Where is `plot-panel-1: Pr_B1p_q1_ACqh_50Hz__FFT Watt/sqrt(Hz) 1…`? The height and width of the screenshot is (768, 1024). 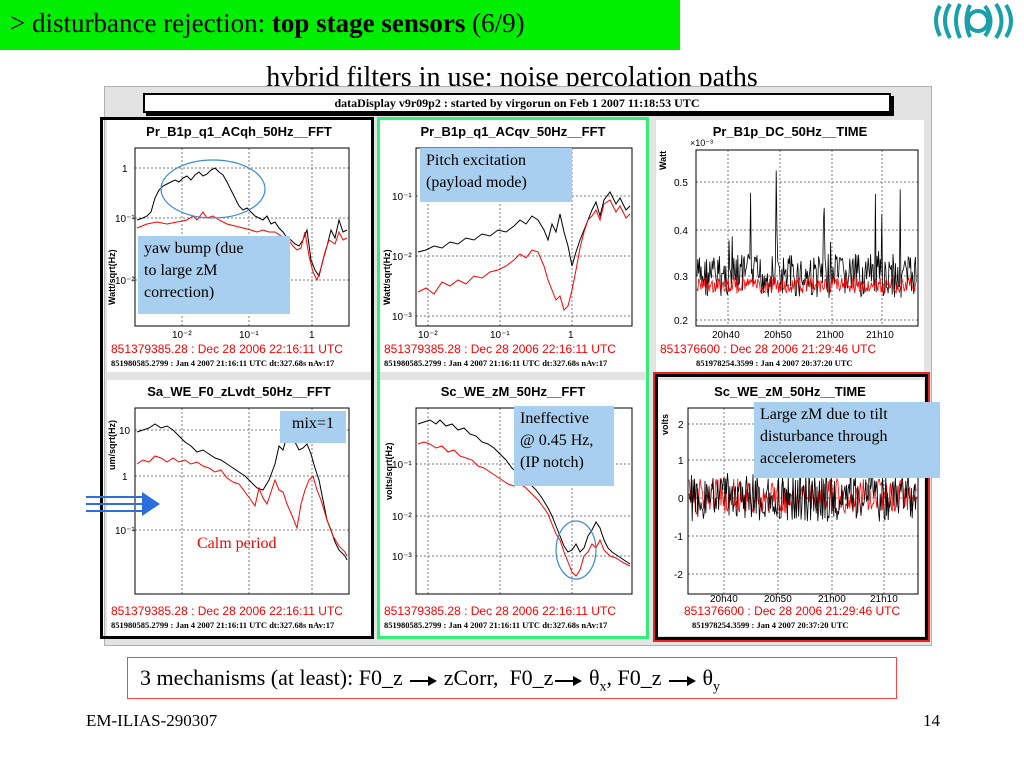 plot-panel-1: Pr_B1p_q1_ACqh_50Hz__FFT Watt/sqrt(Hz) 1… is located at coordinates (239, 246).